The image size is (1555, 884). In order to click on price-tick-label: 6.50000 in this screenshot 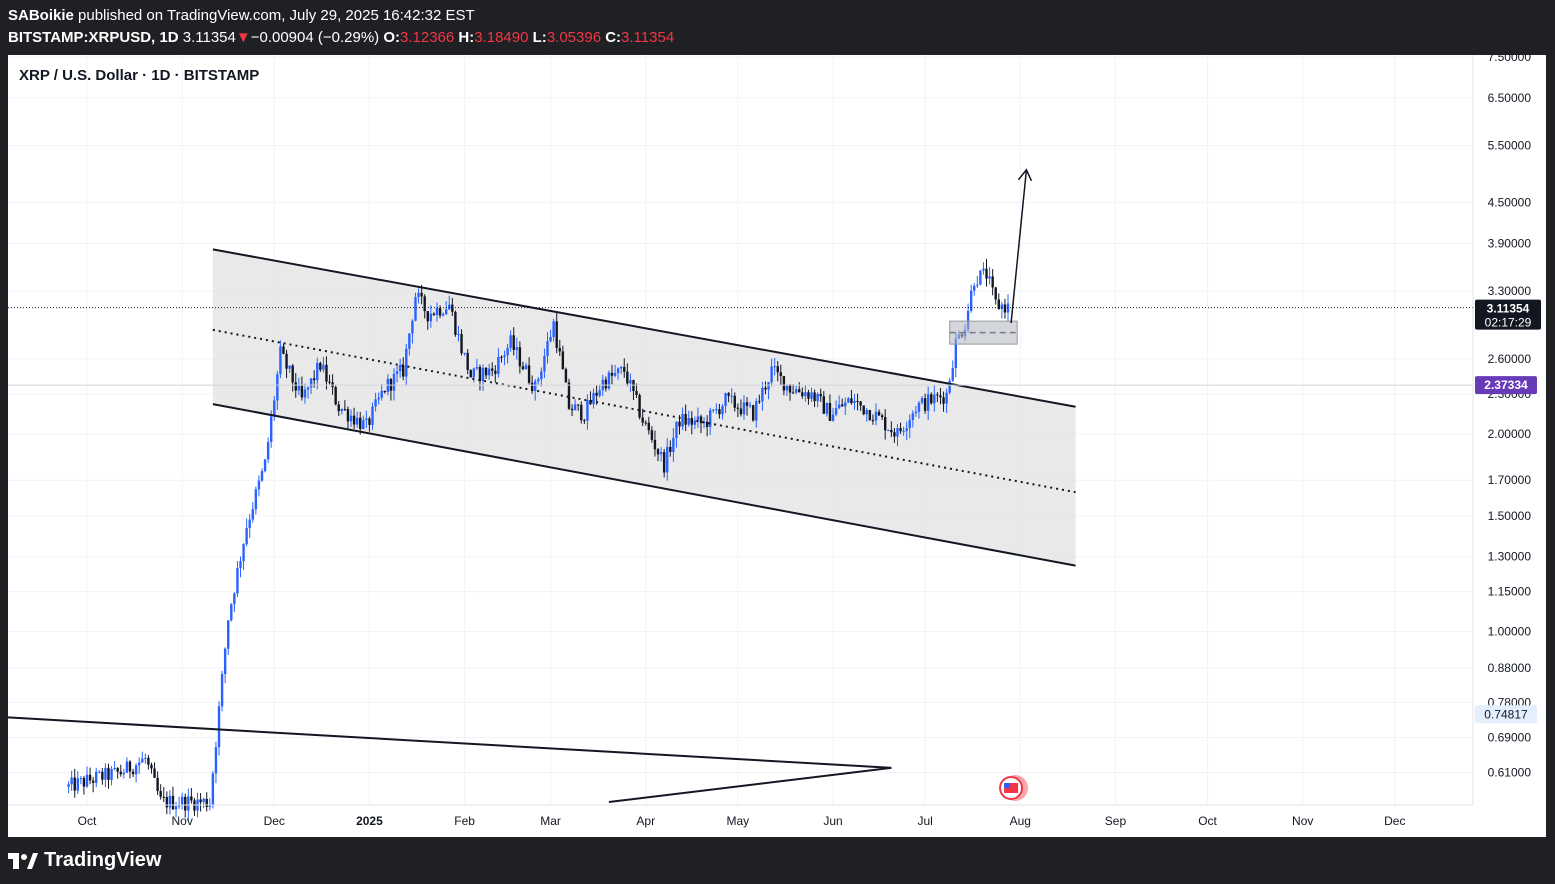, I will do `click(1510, 98)`.